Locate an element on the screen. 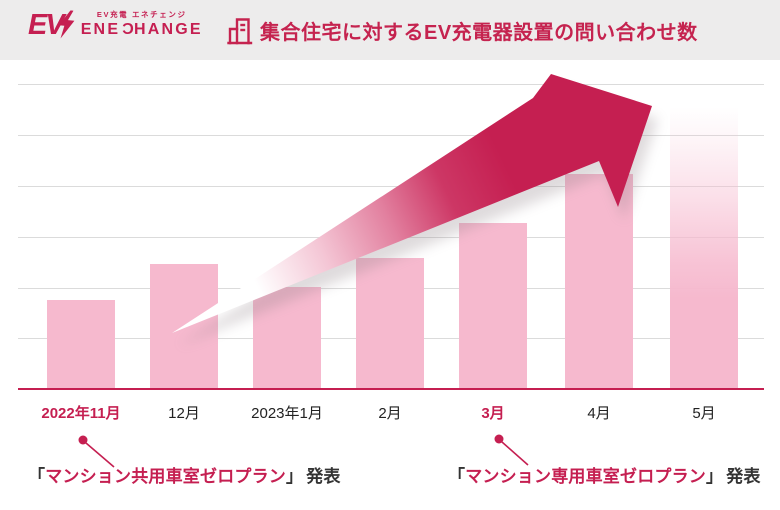  annotation-private-plan: 「マンション専用車室ゼロプラン」 発表 is located at coordinates (604, 476).